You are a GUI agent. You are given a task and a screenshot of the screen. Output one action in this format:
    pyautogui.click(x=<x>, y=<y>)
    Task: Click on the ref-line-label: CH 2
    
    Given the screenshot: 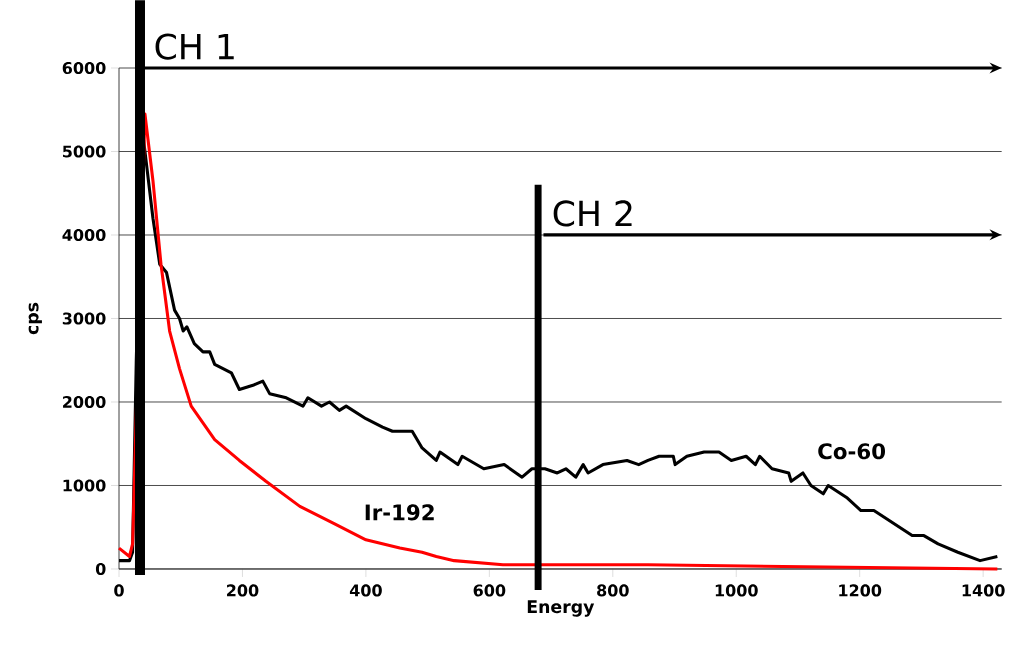 What is the action you would take?
    pyautogui.click(x=592, y=213)
    